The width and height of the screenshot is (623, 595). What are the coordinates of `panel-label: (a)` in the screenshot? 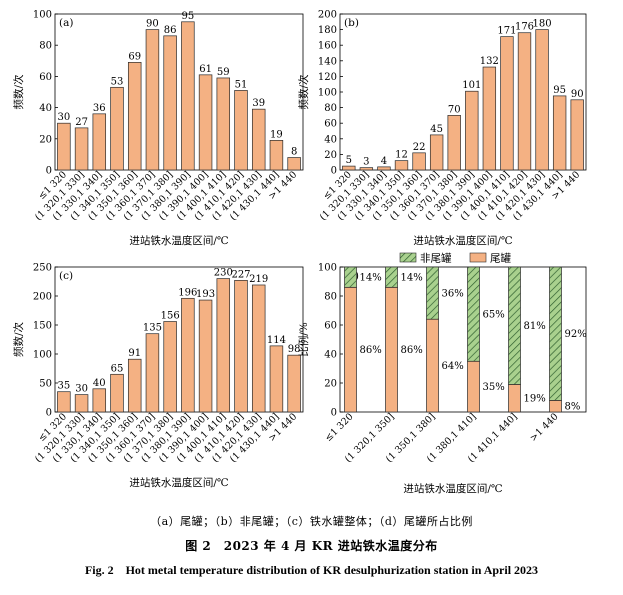 It's located at (66, 23).